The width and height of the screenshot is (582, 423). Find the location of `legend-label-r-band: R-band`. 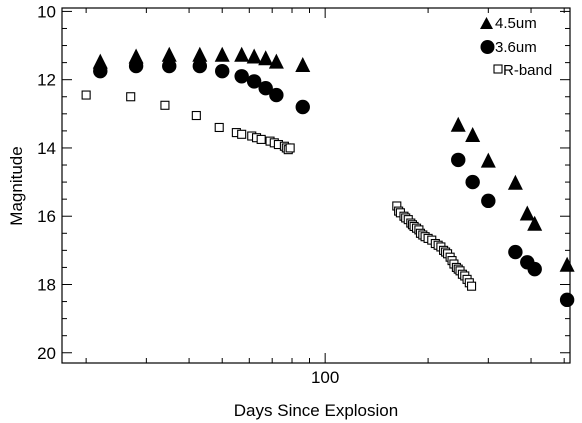

legend-label-r-band: R-band is located at coordinates (527, 70).